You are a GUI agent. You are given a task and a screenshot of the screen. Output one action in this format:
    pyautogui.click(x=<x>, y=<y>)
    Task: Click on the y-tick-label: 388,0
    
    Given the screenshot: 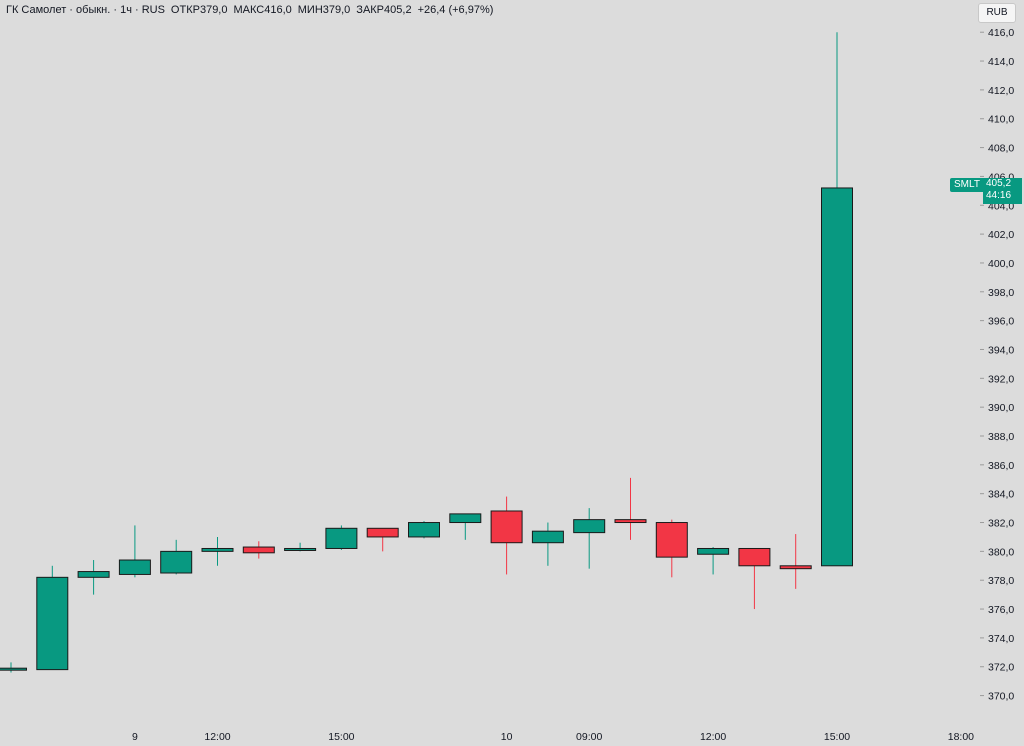 What is the action you would take?
    pyautogui.click(x=1001, y=437)
    